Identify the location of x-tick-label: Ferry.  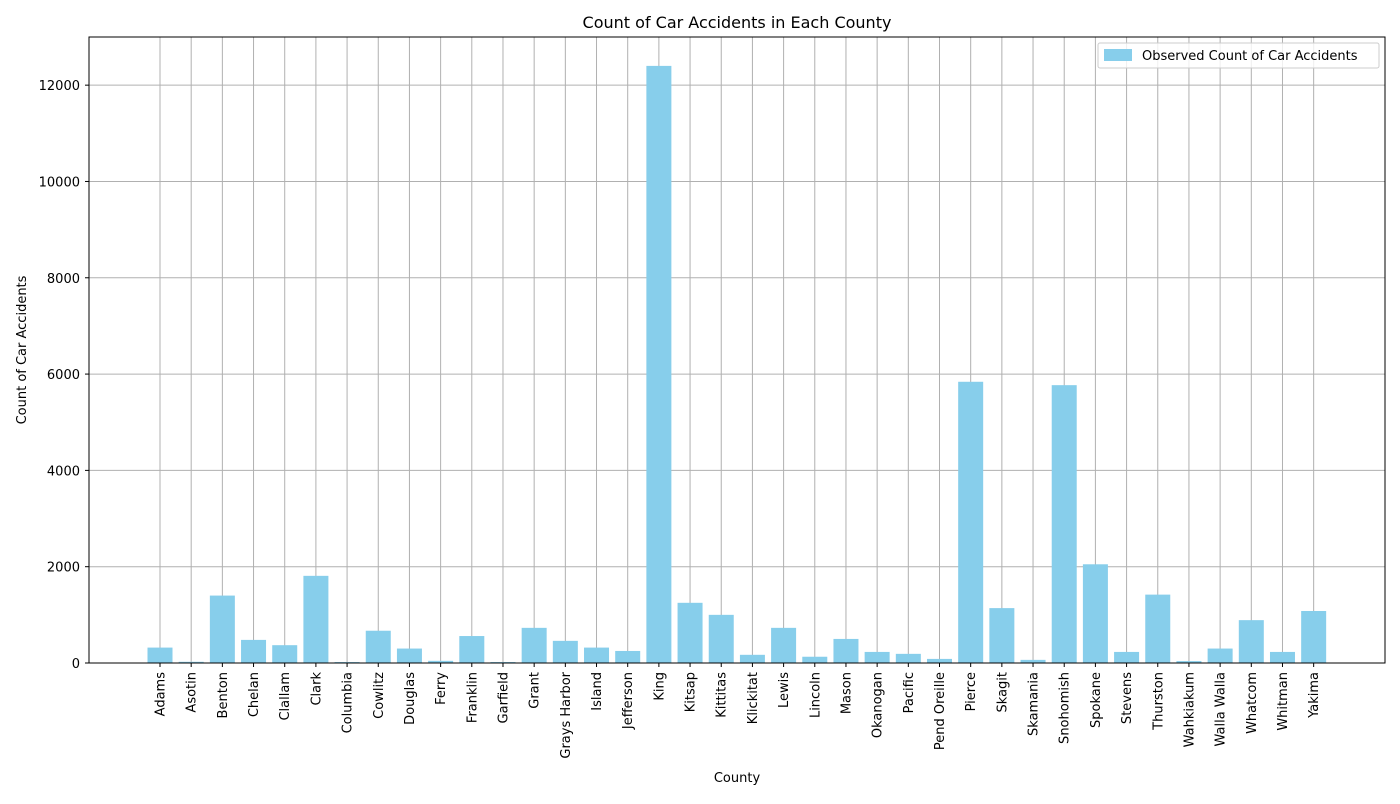
(441, 688).